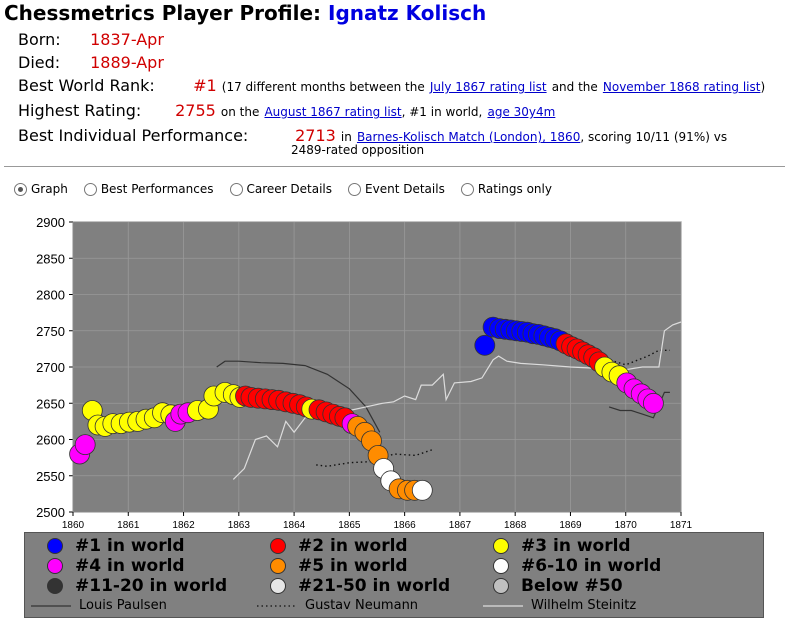  What do you see at coordinates (488, 87) in the screenshot?
I see `rank-link-july-1867: July 1867 rating list` at bounding box center [488, 87].